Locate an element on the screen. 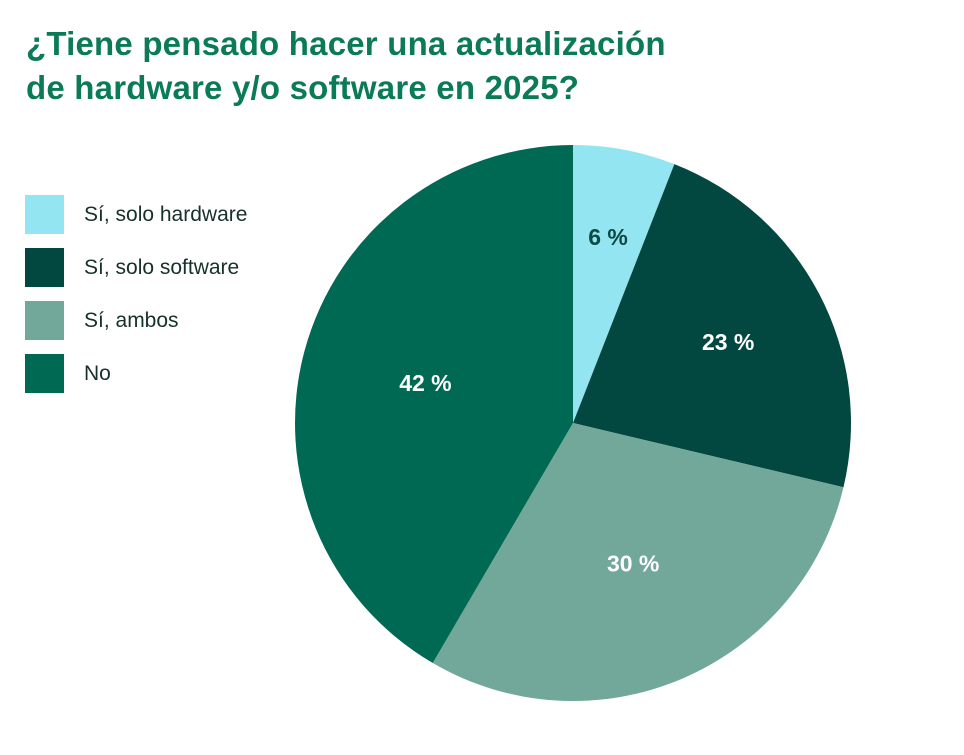 This screenshot has width=964, height=755. pie-slice-label-si-solo-hardware: 6 % is located at coordinates (608, 237).